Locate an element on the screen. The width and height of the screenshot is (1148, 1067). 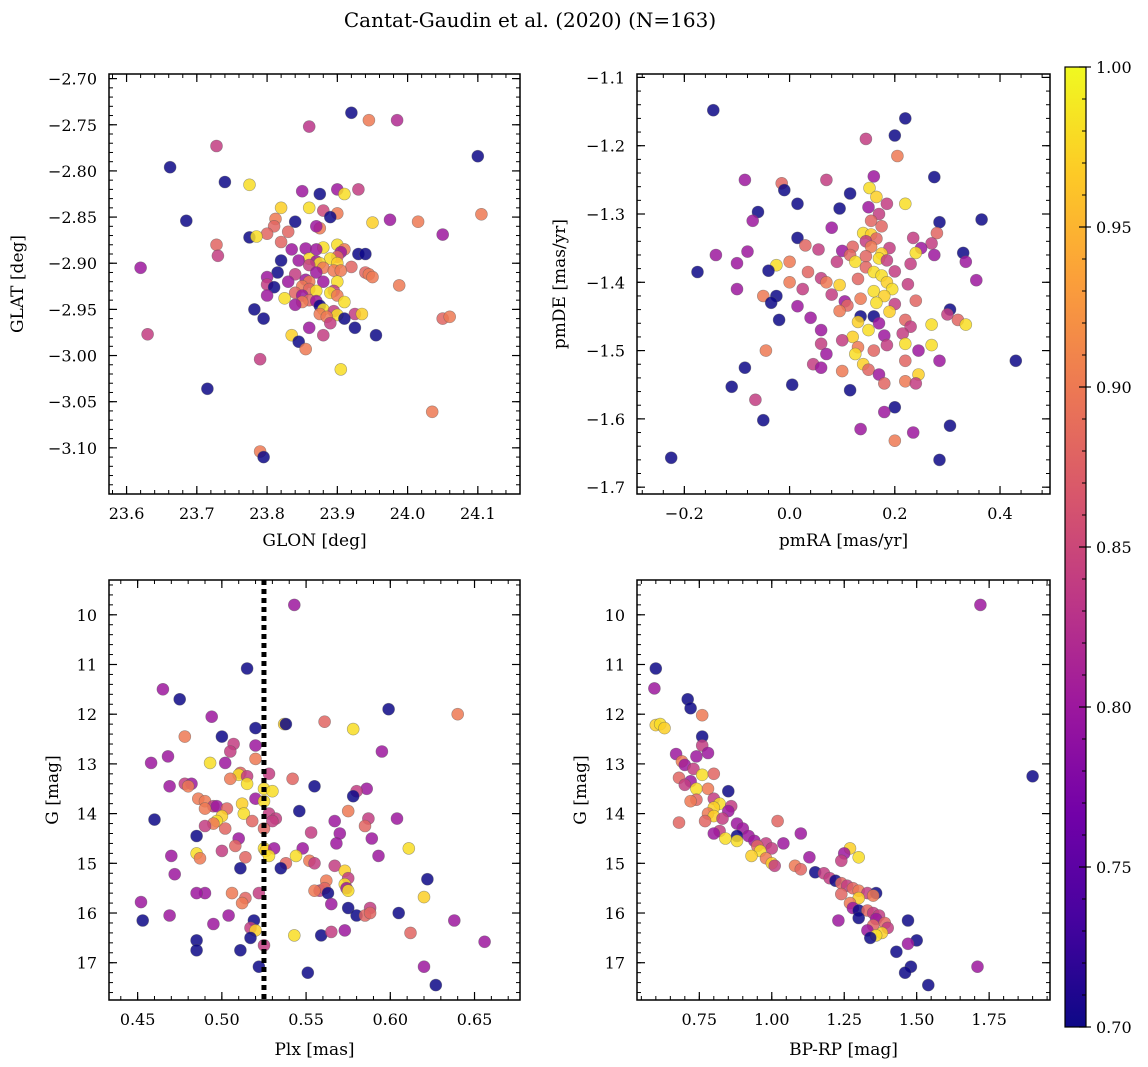
y-tick-label: −3.05 is located at coordinates (72, 402).